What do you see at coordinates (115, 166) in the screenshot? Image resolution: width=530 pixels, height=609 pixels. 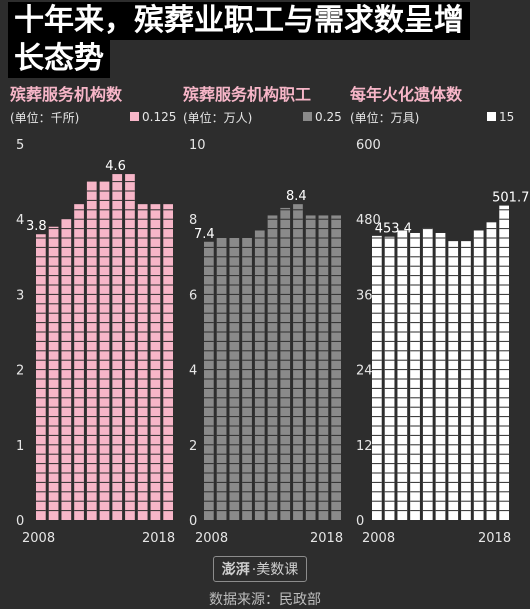 I see `chart1-data-label: 4.6` at bounding box center [115, 166].